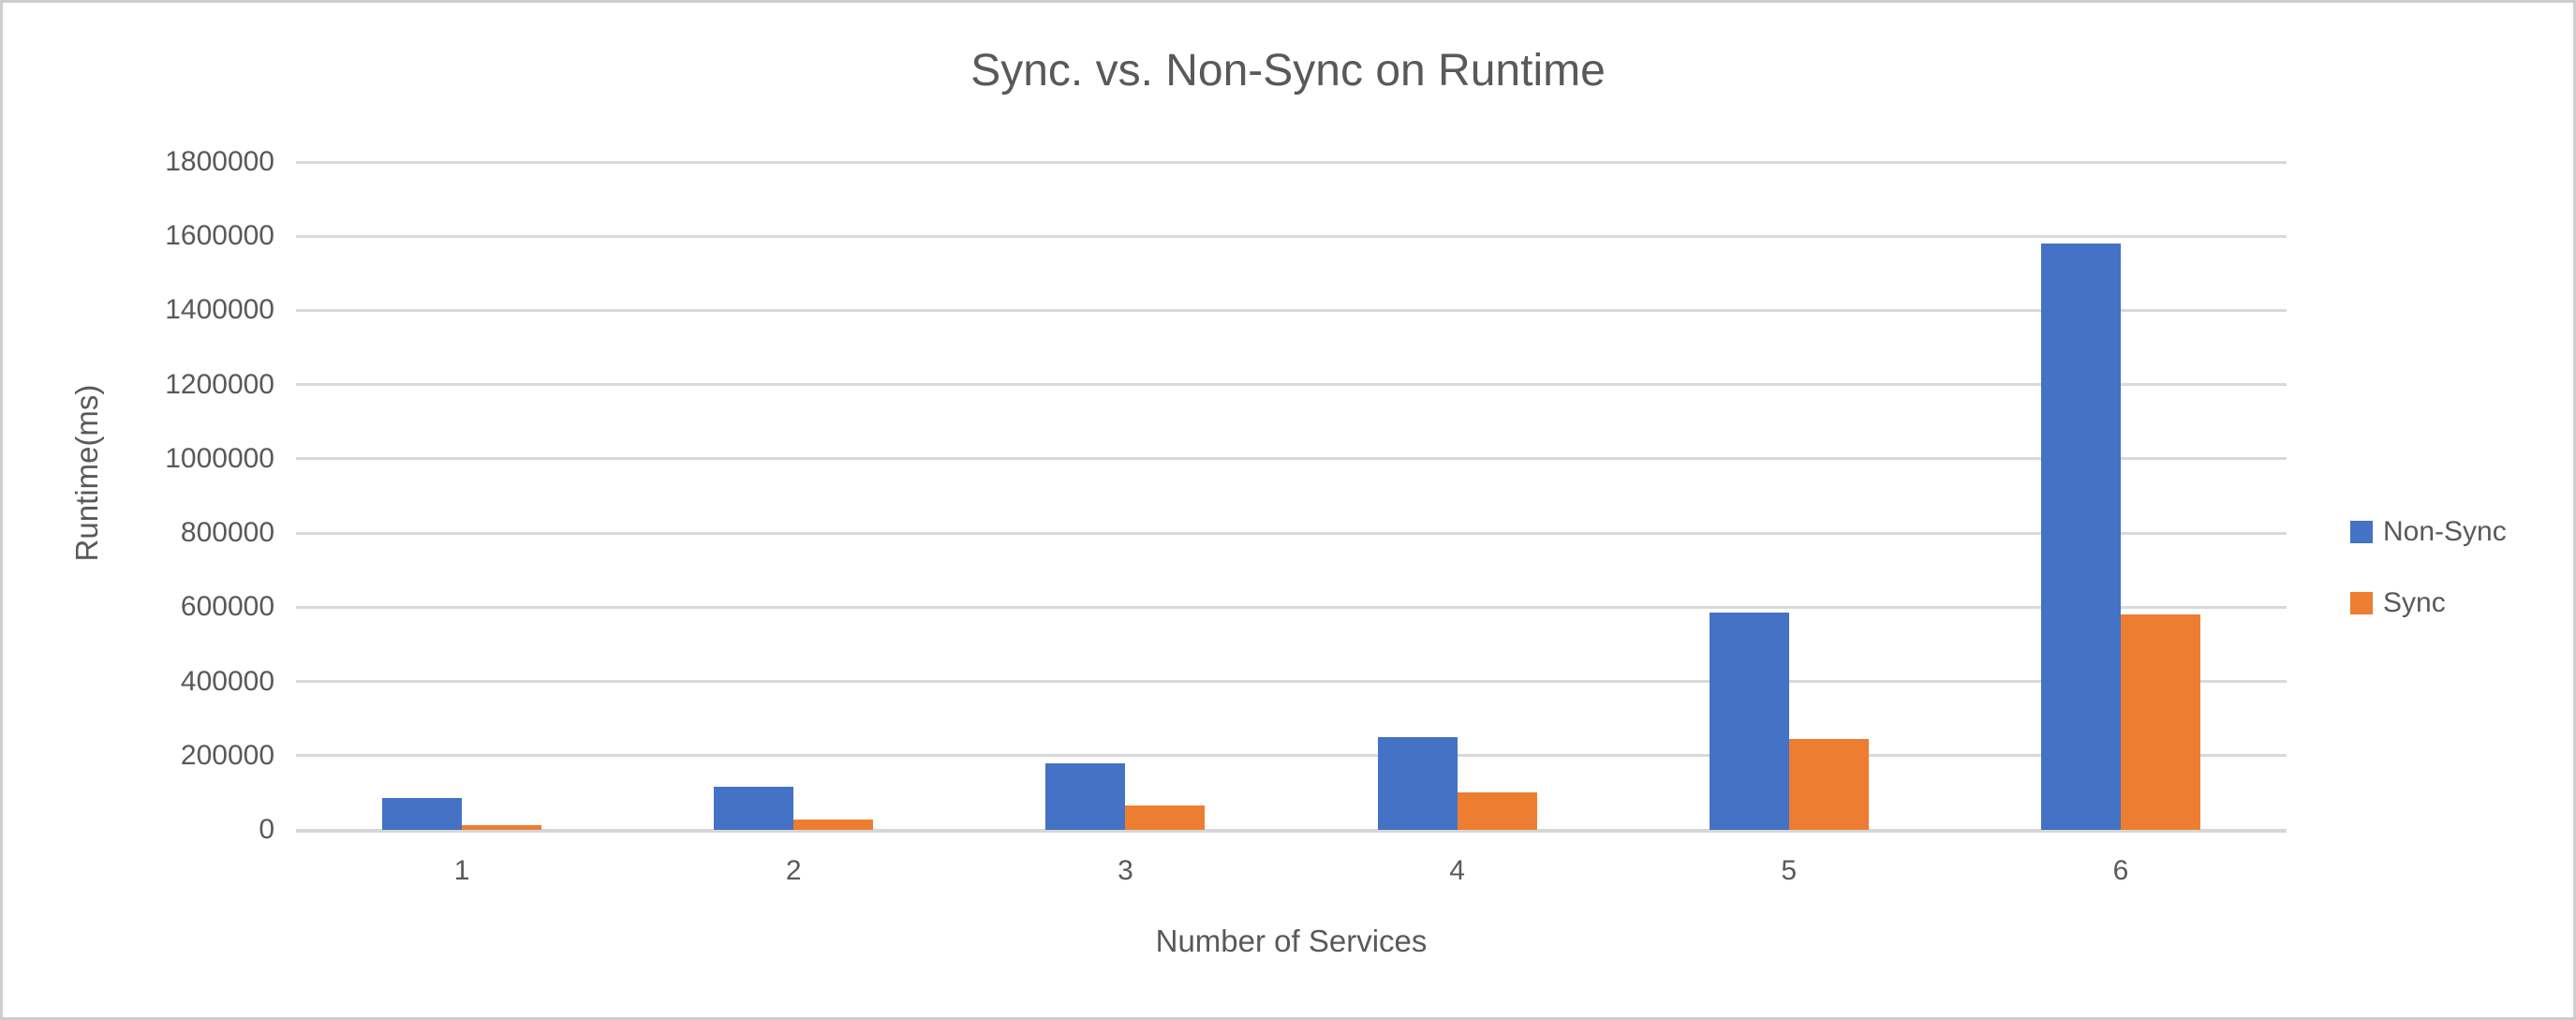 This screenshot has width=2576, height=1020. Describe the element at coordinates (1125, 870) in the screenshot. I see `x-tick-label-3: 3` at that location.